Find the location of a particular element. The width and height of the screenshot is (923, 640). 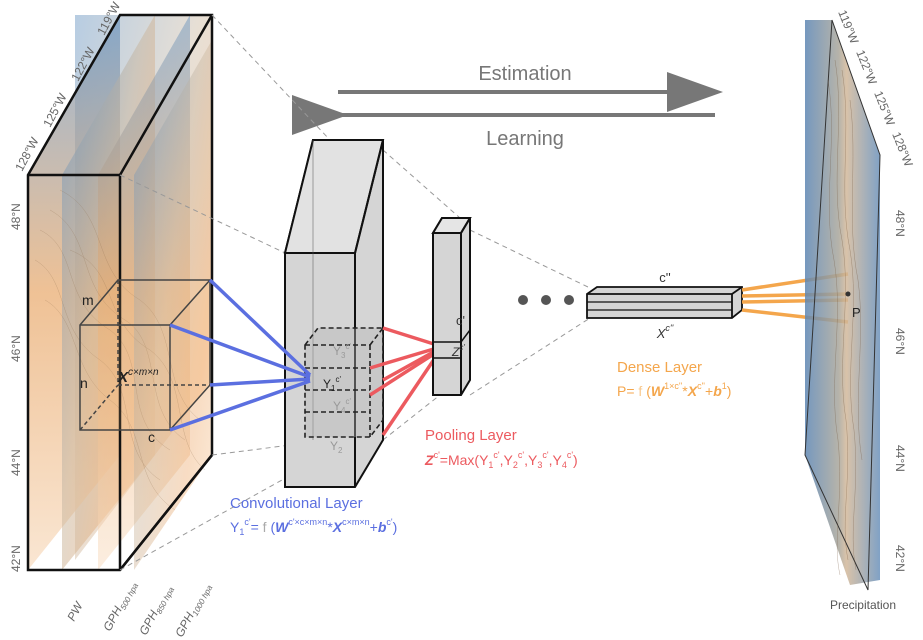

input-x-label: Xc×m×n is located at coordinates (138, 376).